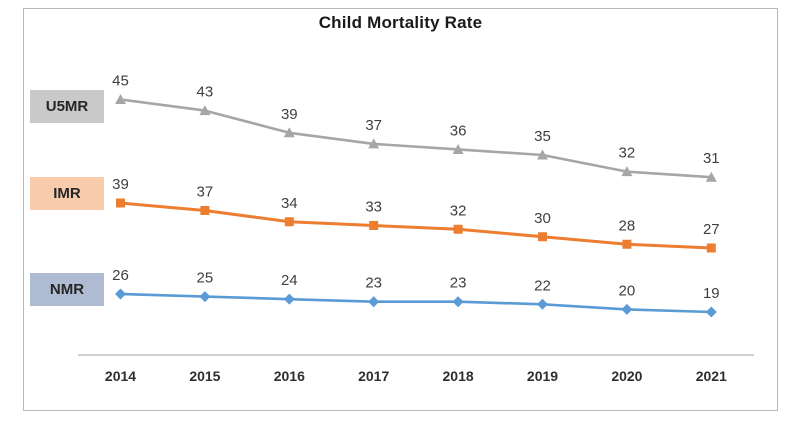 This screenshot has width=786, height=428. Describe the element at coordinates (205, 92) in the screenshot. I see `data-label: 43` at that location.